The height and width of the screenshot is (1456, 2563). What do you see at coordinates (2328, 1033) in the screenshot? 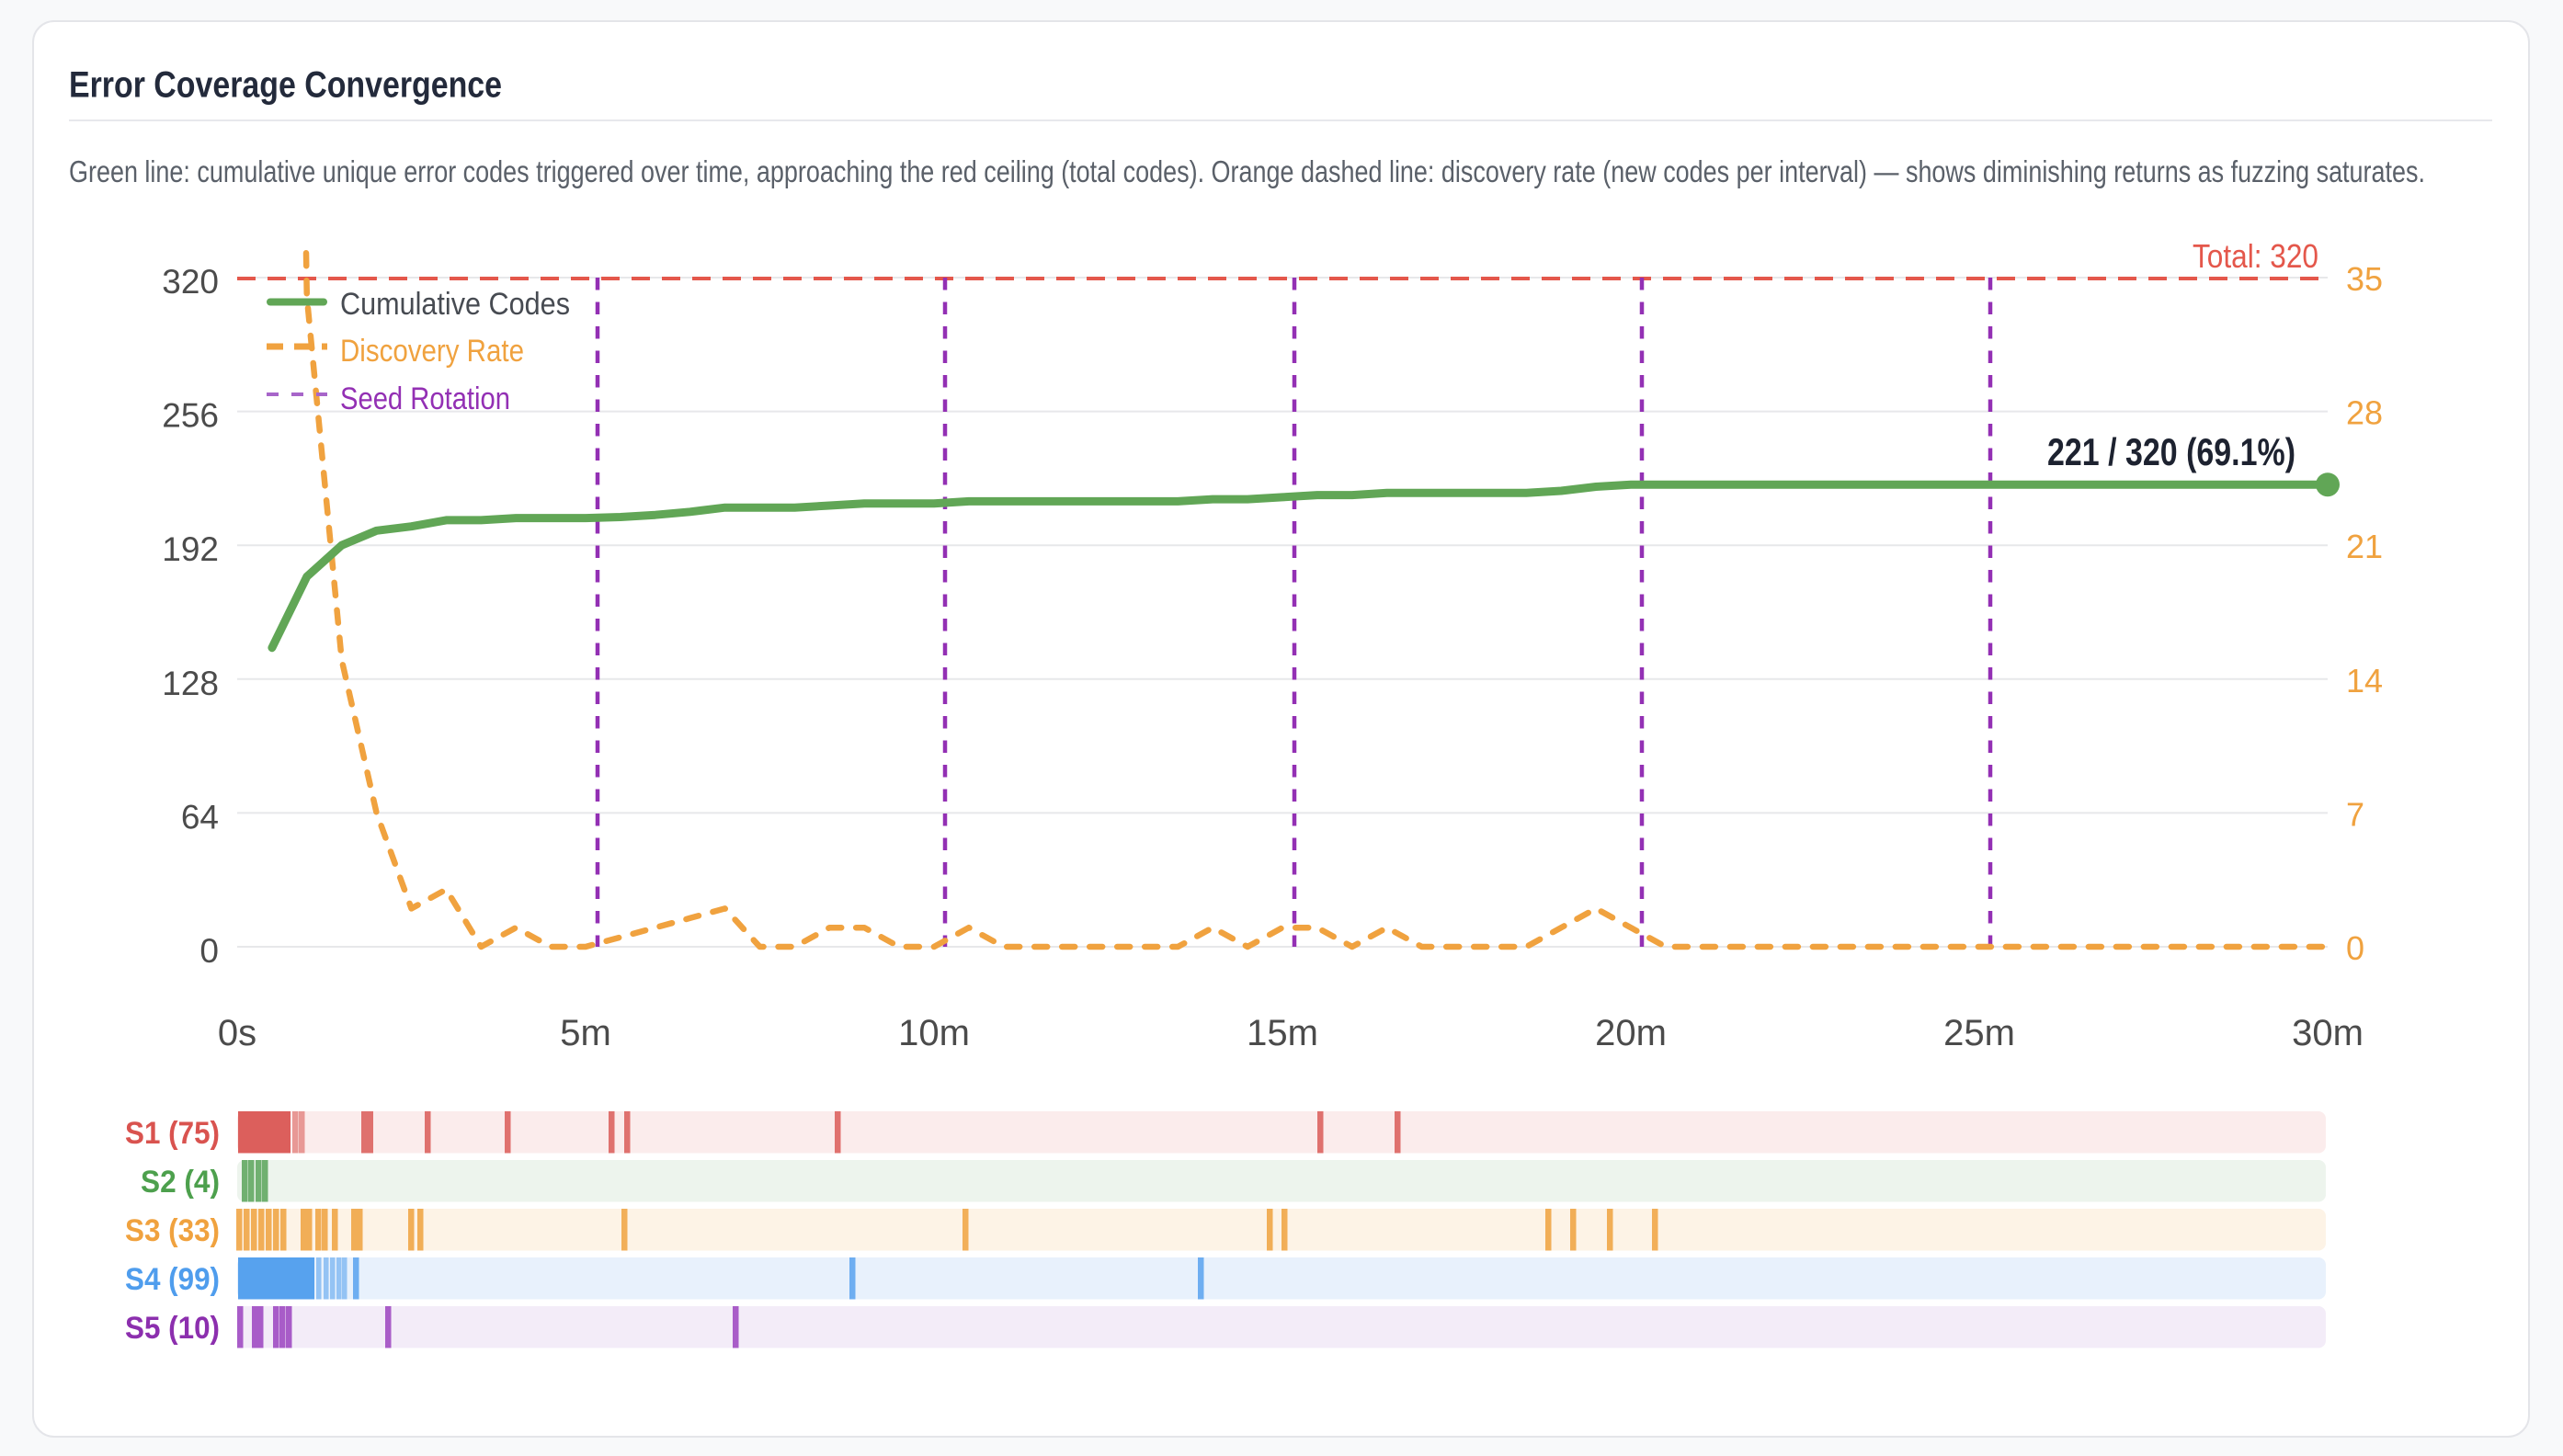
I see `svg-text: 30m` at bounding box center [2328, 1033].